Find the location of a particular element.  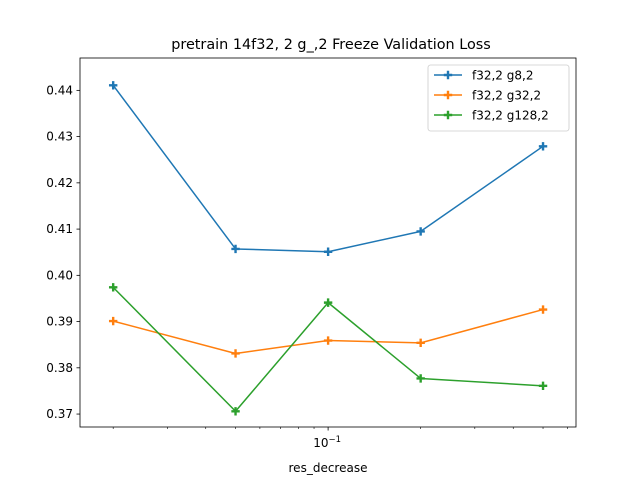

y-tick-label: 0.44 is located at coordinates (59, 90).